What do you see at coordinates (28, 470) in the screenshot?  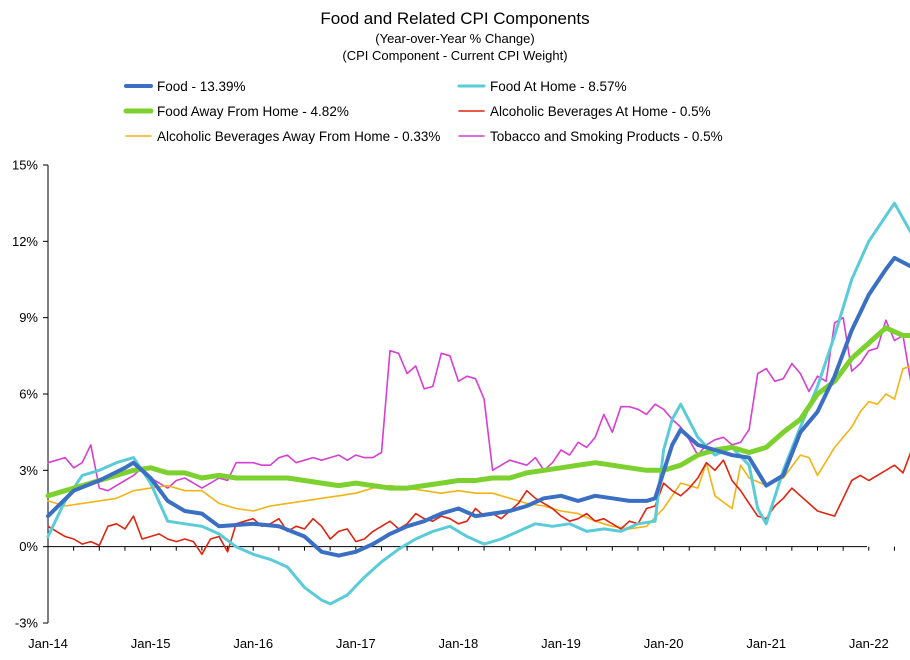 I see `y-tick-label: 3%` at bounding box center [28, 470].